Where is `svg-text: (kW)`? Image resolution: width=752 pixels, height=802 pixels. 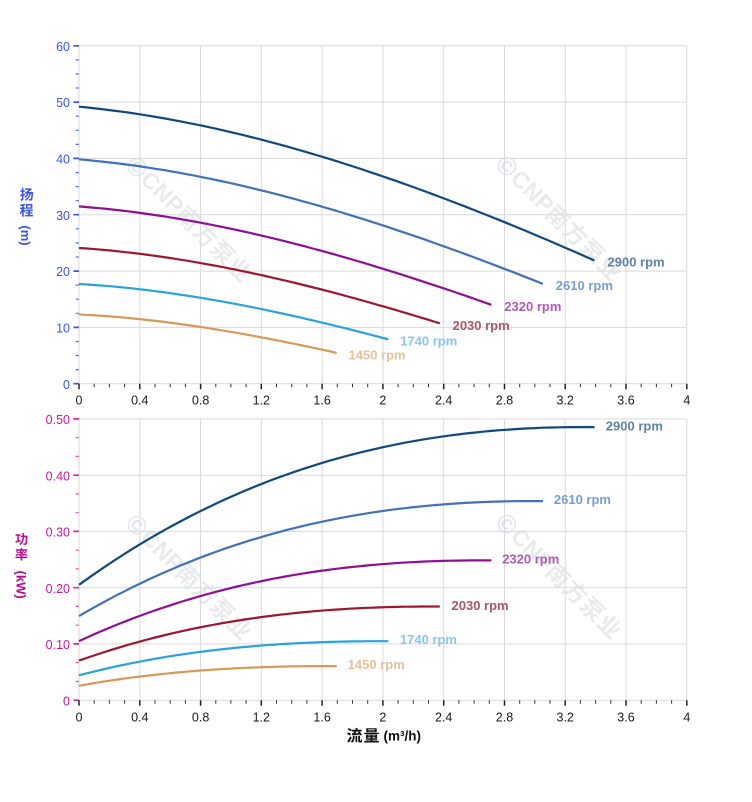
svg-text: (kW) is located at coordinates (20, 585).